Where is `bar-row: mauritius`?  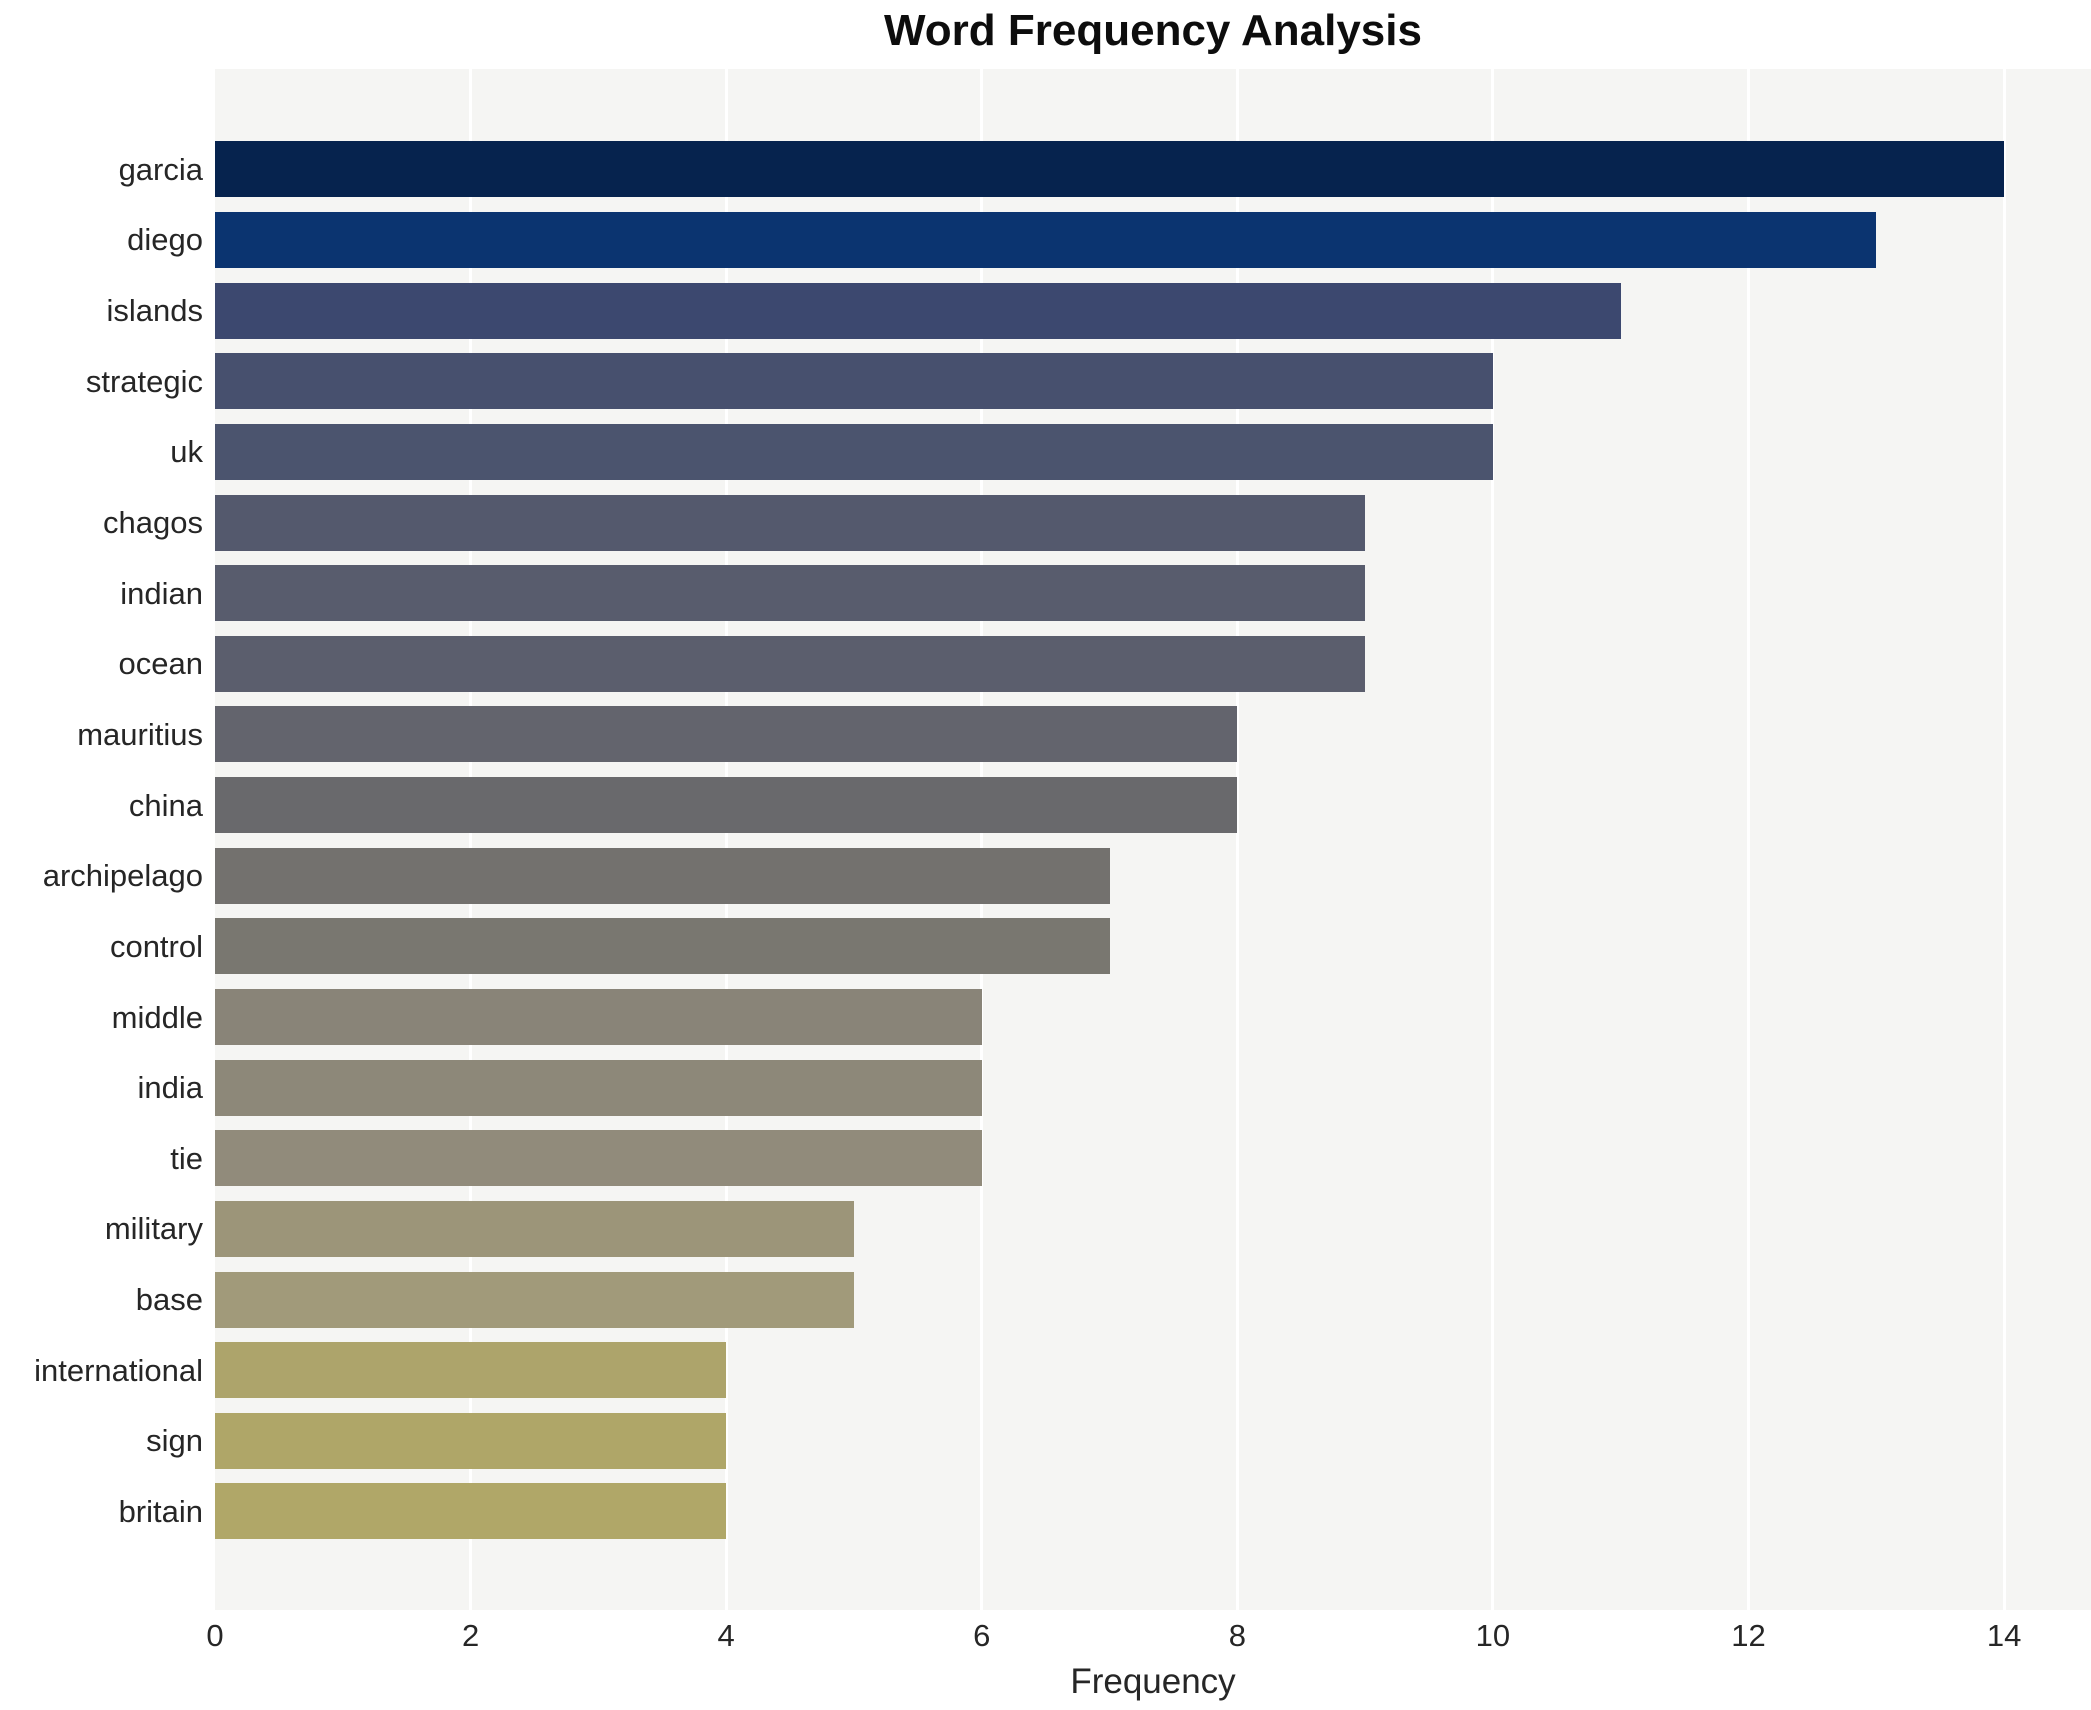
bar-row: mauritius is located at coordinates (1045, 734).